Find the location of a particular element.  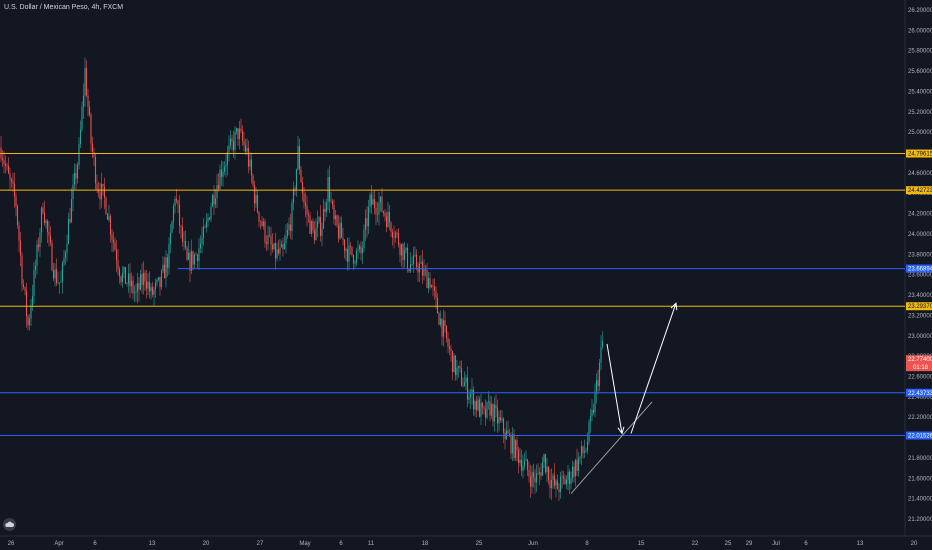

time-tick-label: Jun is located at coordinates (533, 544).